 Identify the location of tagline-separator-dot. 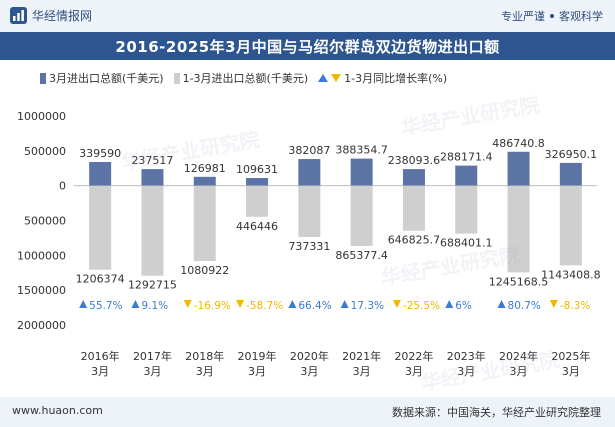
(552, 16).